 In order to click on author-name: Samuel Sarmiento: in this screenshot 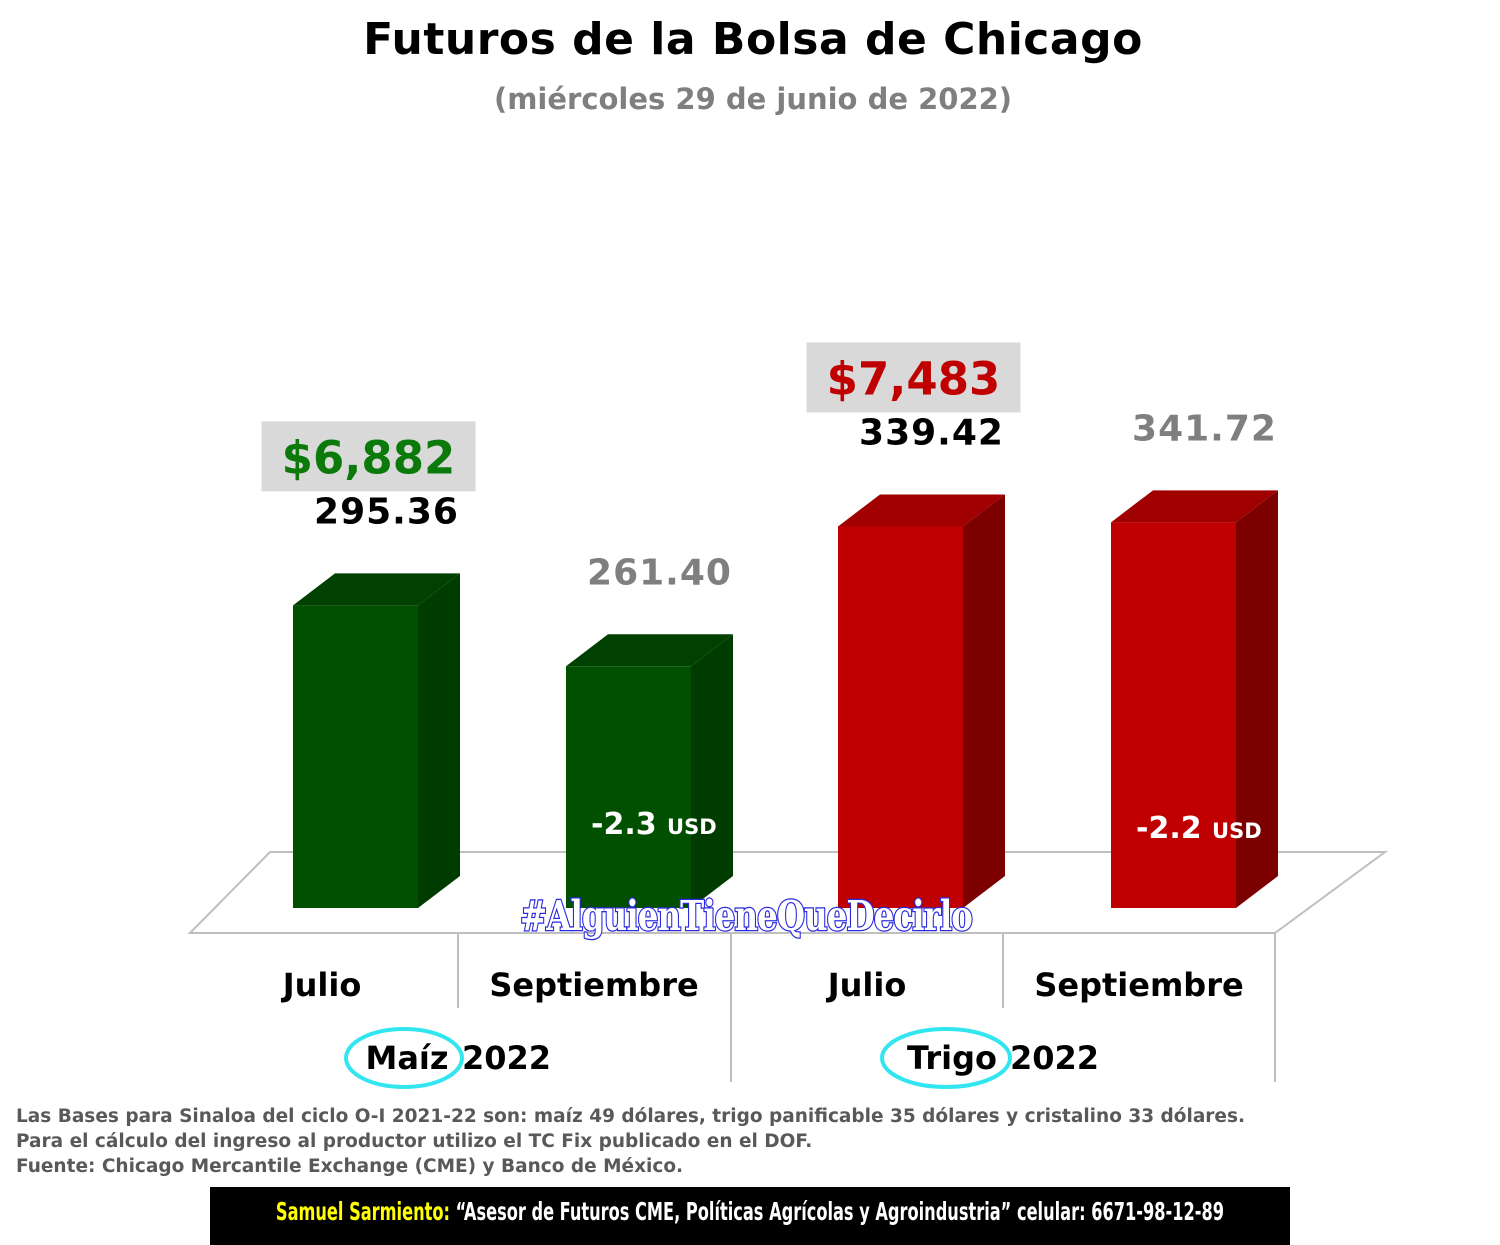, I will do `click(362, 1211)`.